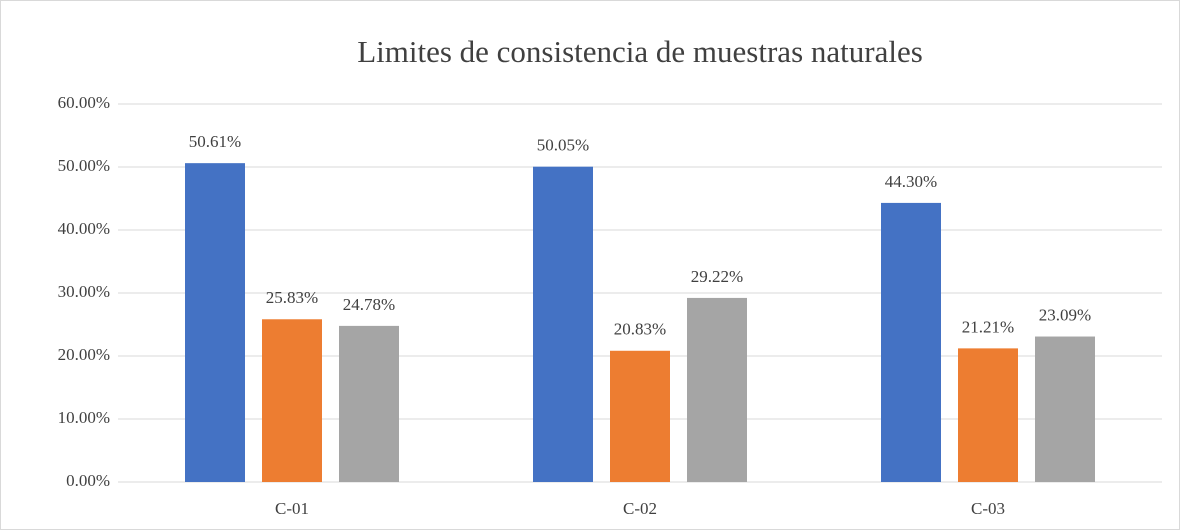 The height and width of the screenshot is (530, 1180). Describe the element at coordinates (84, 291) in the screenshot. I see `y-tick-label: 30.00%` at that location.